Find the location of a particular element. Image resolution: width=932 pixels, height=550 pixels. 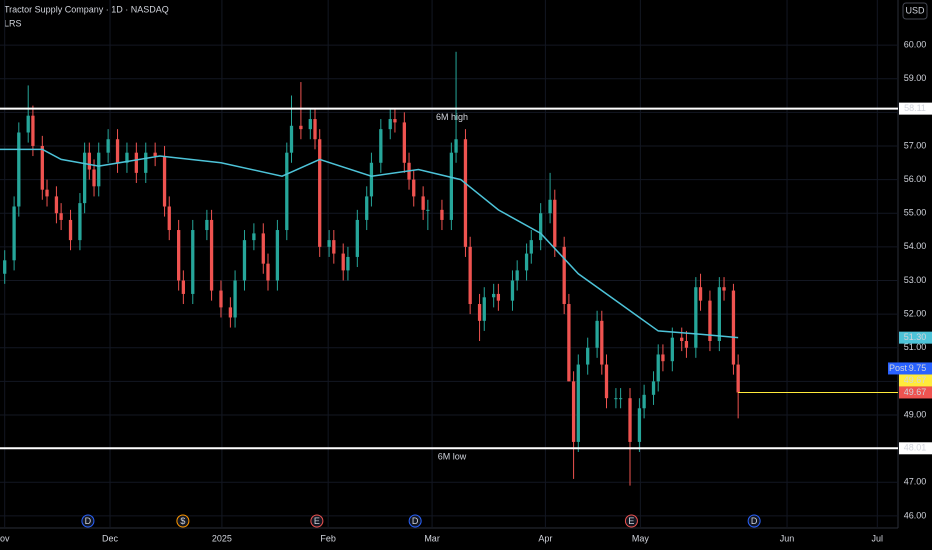

y-tick-label: 47.00 is located at coordinates (915, 482).